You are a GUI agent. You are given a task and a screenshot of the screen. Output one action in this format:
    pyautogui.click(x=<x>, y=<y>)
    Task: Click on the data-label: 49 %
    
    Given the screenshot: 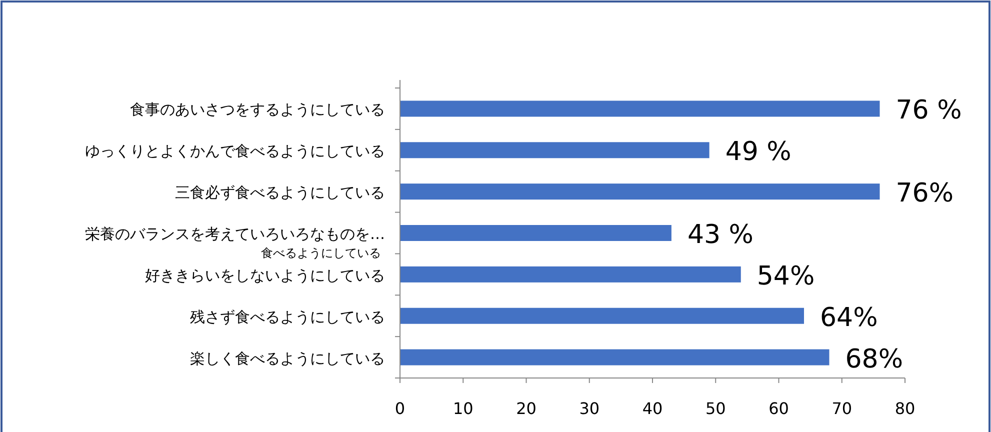 What is the action you would take?
    pyautogui.click(x=758, y=152)
    